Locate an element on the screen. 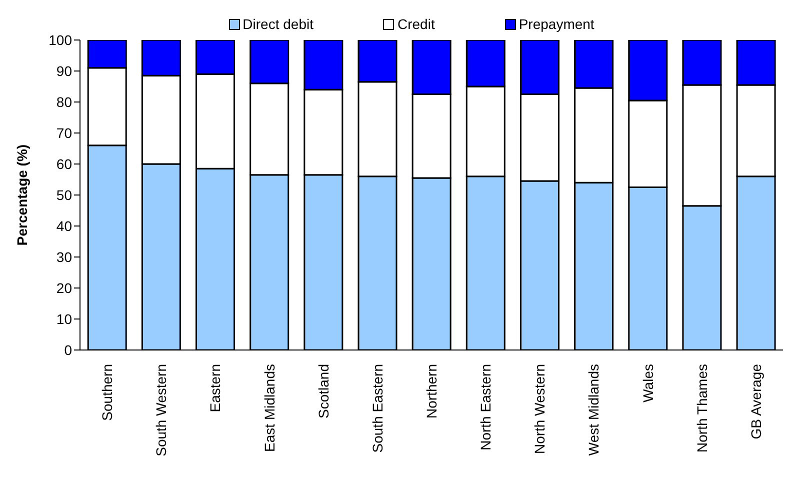 The width and height of the screenshot is (803, 502). y-tick-label: 90 is located at coordinates (64, 70).